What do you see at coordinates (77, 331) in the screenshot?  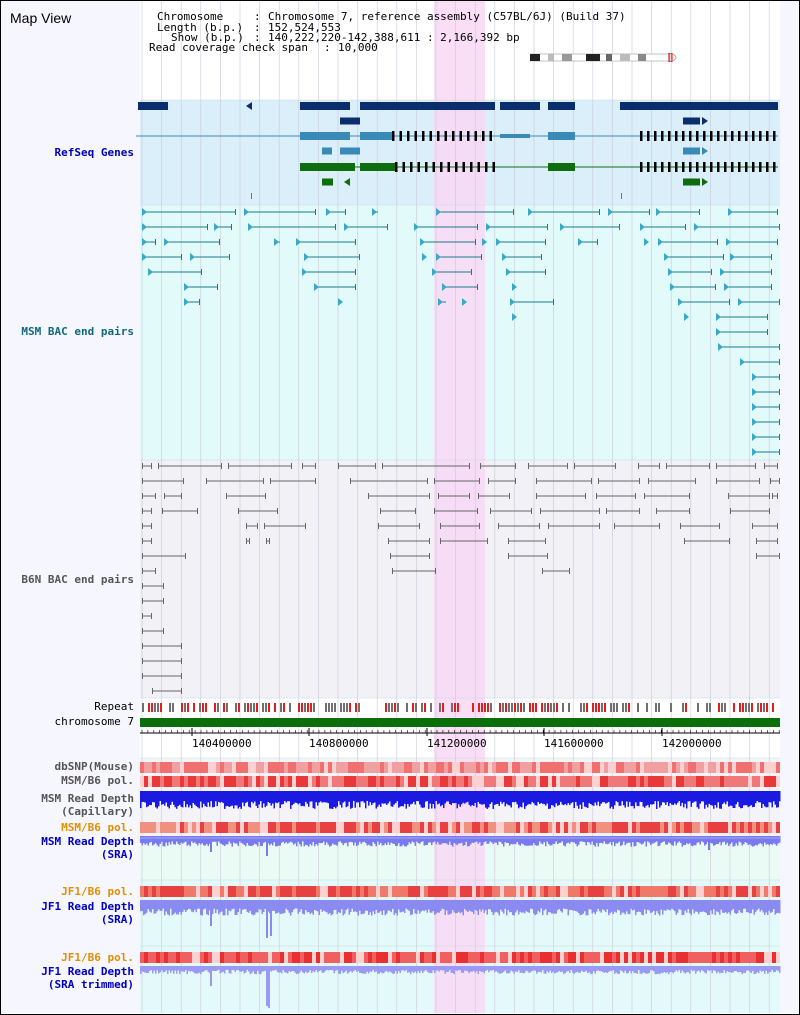 I see `label-msm-bac: MSM BAC end pairs` at bounding box center [77, 331].